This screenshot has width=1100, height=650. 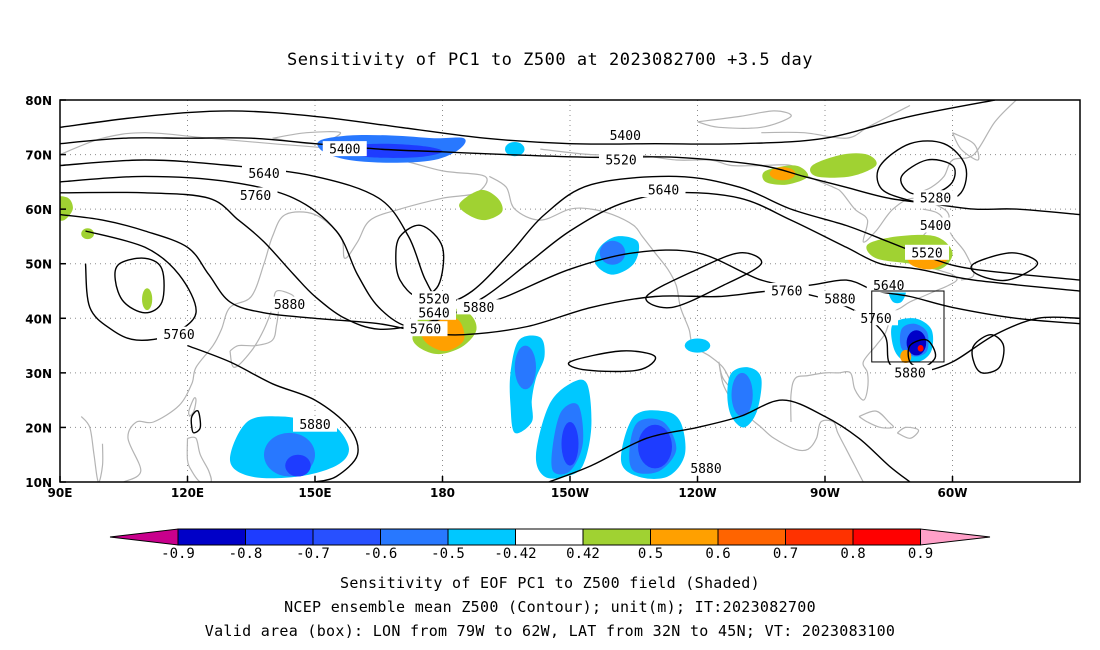 What do you see at coordinates (38, 428) in the screenshot?
I see `latitude-label: 20N` at bounding box center [38, 428].